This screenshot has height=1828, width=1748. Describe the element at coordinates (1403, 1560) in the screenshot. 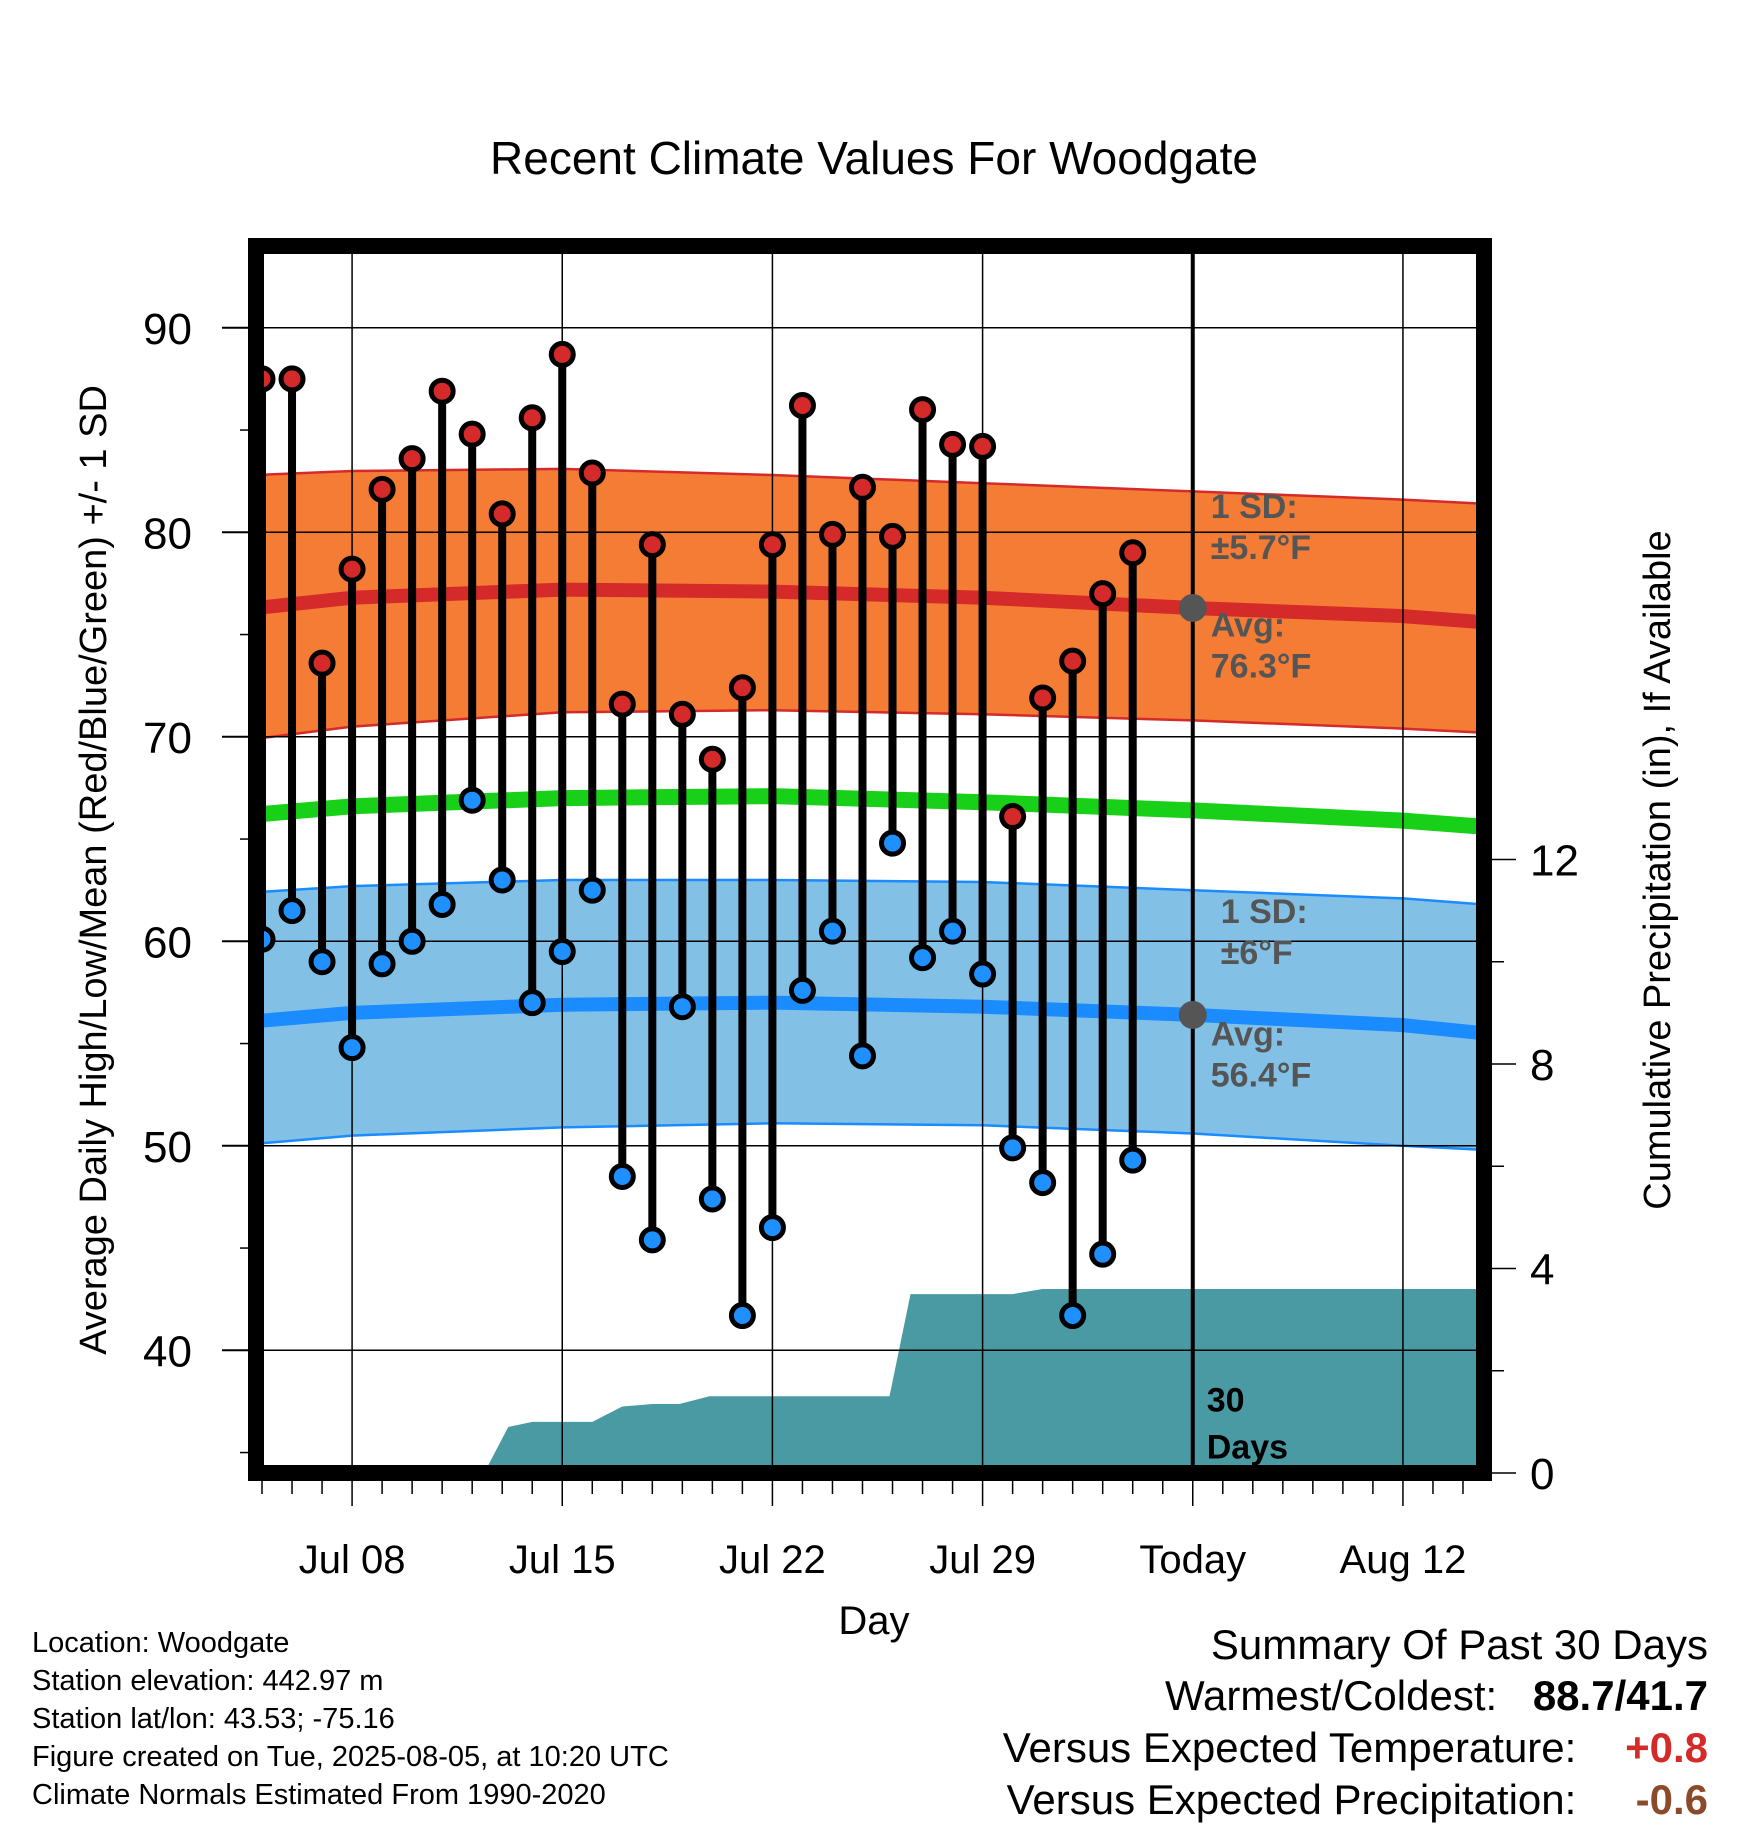

I see `x-tick-label: Aug 12` at that location.